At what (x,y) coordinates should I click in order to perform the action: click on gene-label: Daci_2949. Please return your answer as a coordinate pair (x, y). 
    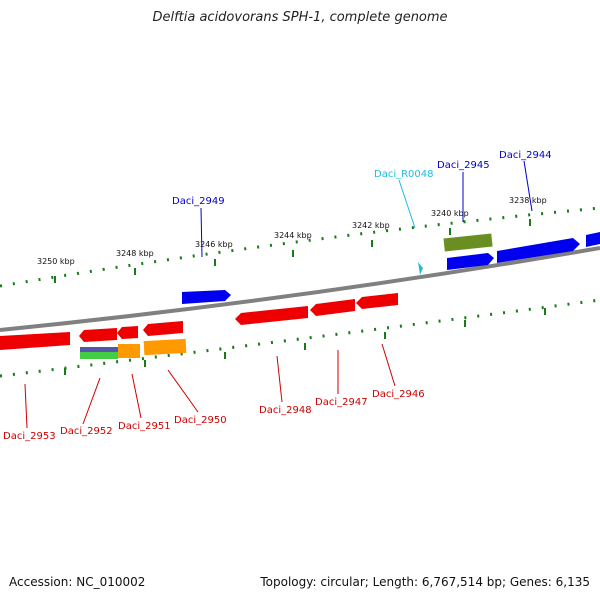
    Looking at the image, I should click on (198, 201).